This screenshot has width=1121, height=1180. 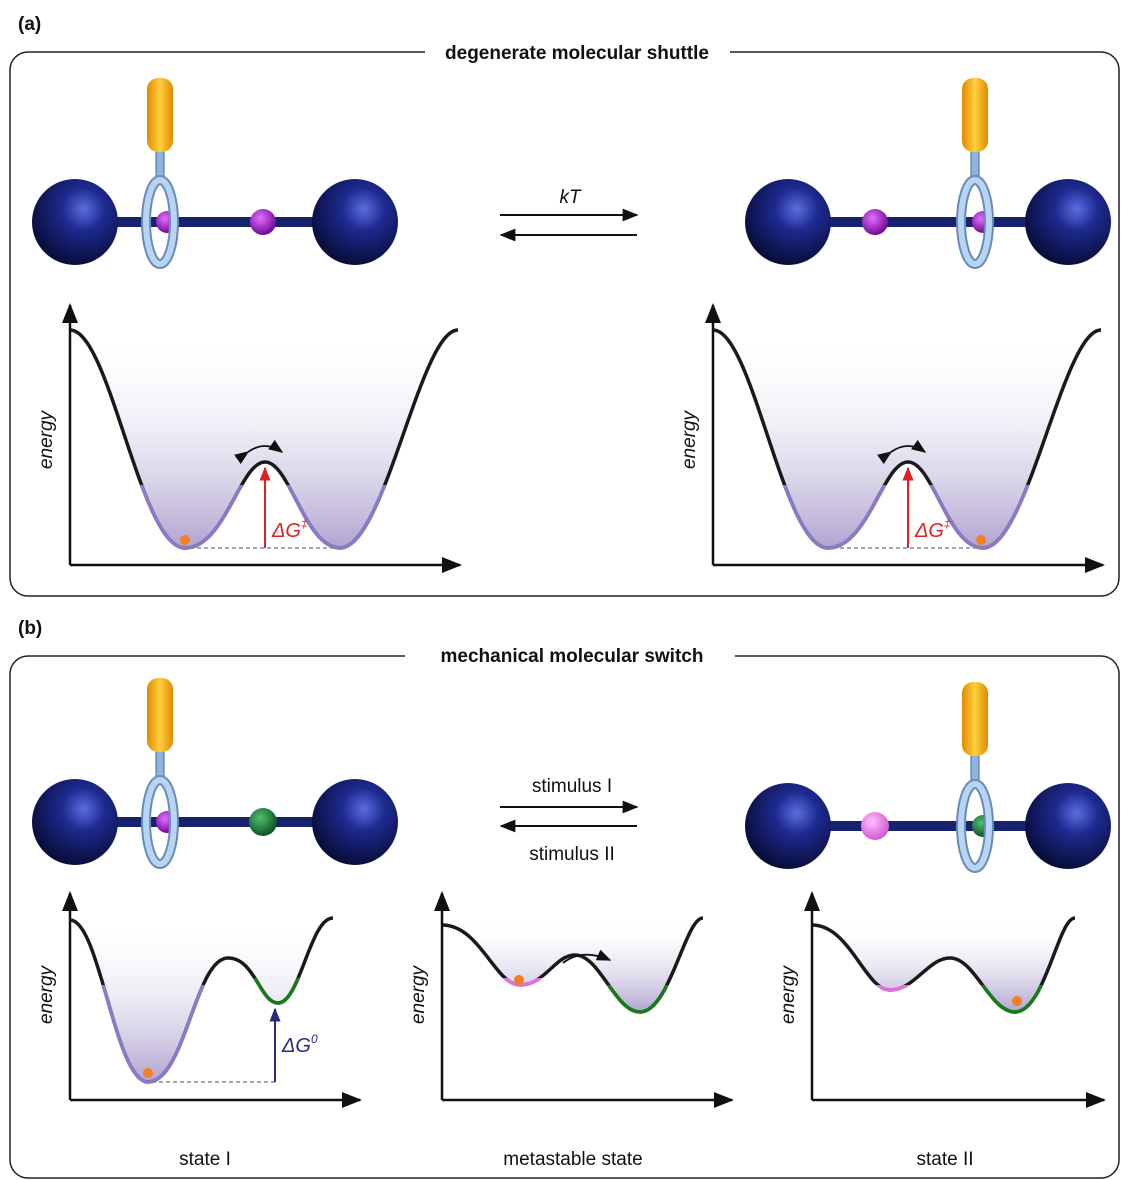 What do you see at coordinates (314, 1039) in the screenshot?
I see `barrier-superscript: 0` at bounding box center [314, 1039].